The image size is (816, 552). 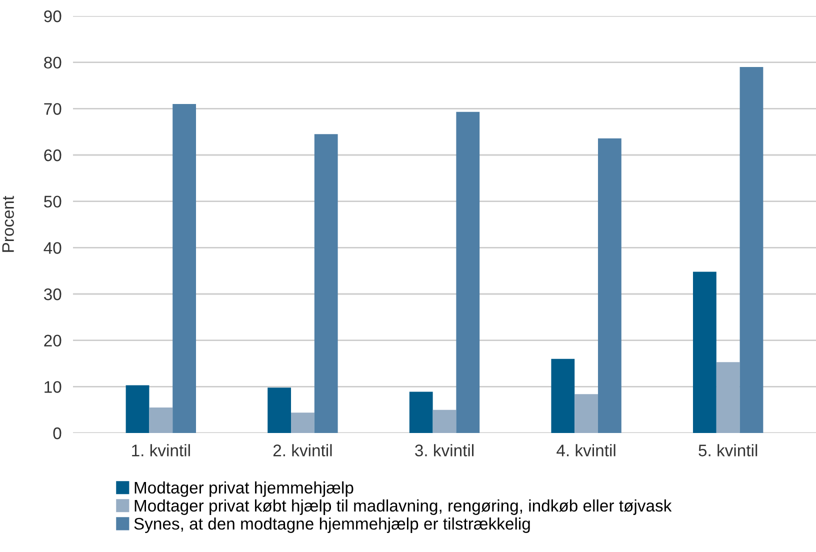 I want to click on x-tick-label: 3. kvintil, so click(x=444, y=450).